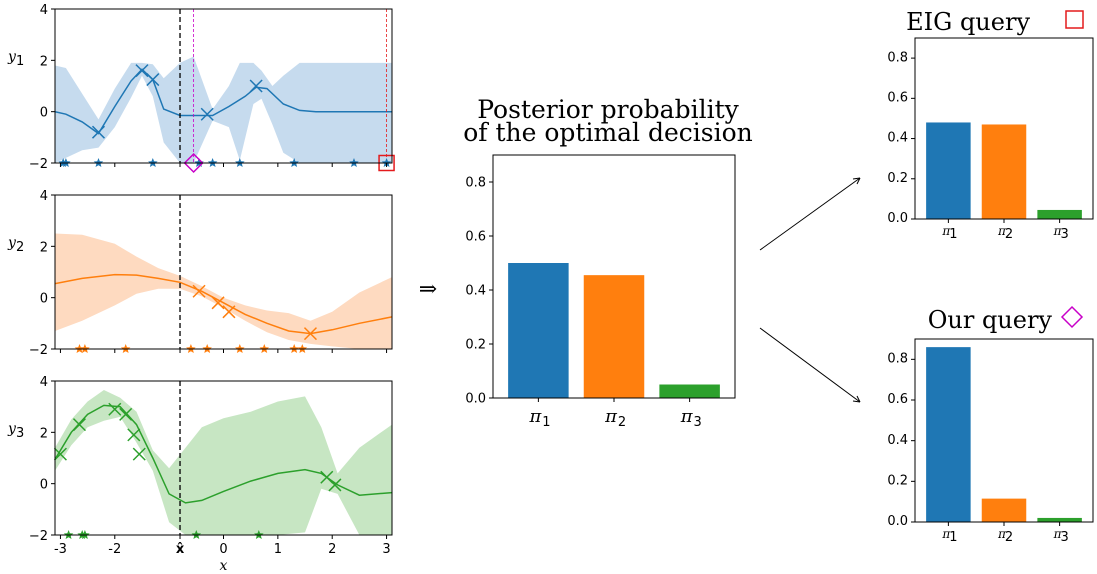  I want to click on our-query-diamond, so click(193, 163).